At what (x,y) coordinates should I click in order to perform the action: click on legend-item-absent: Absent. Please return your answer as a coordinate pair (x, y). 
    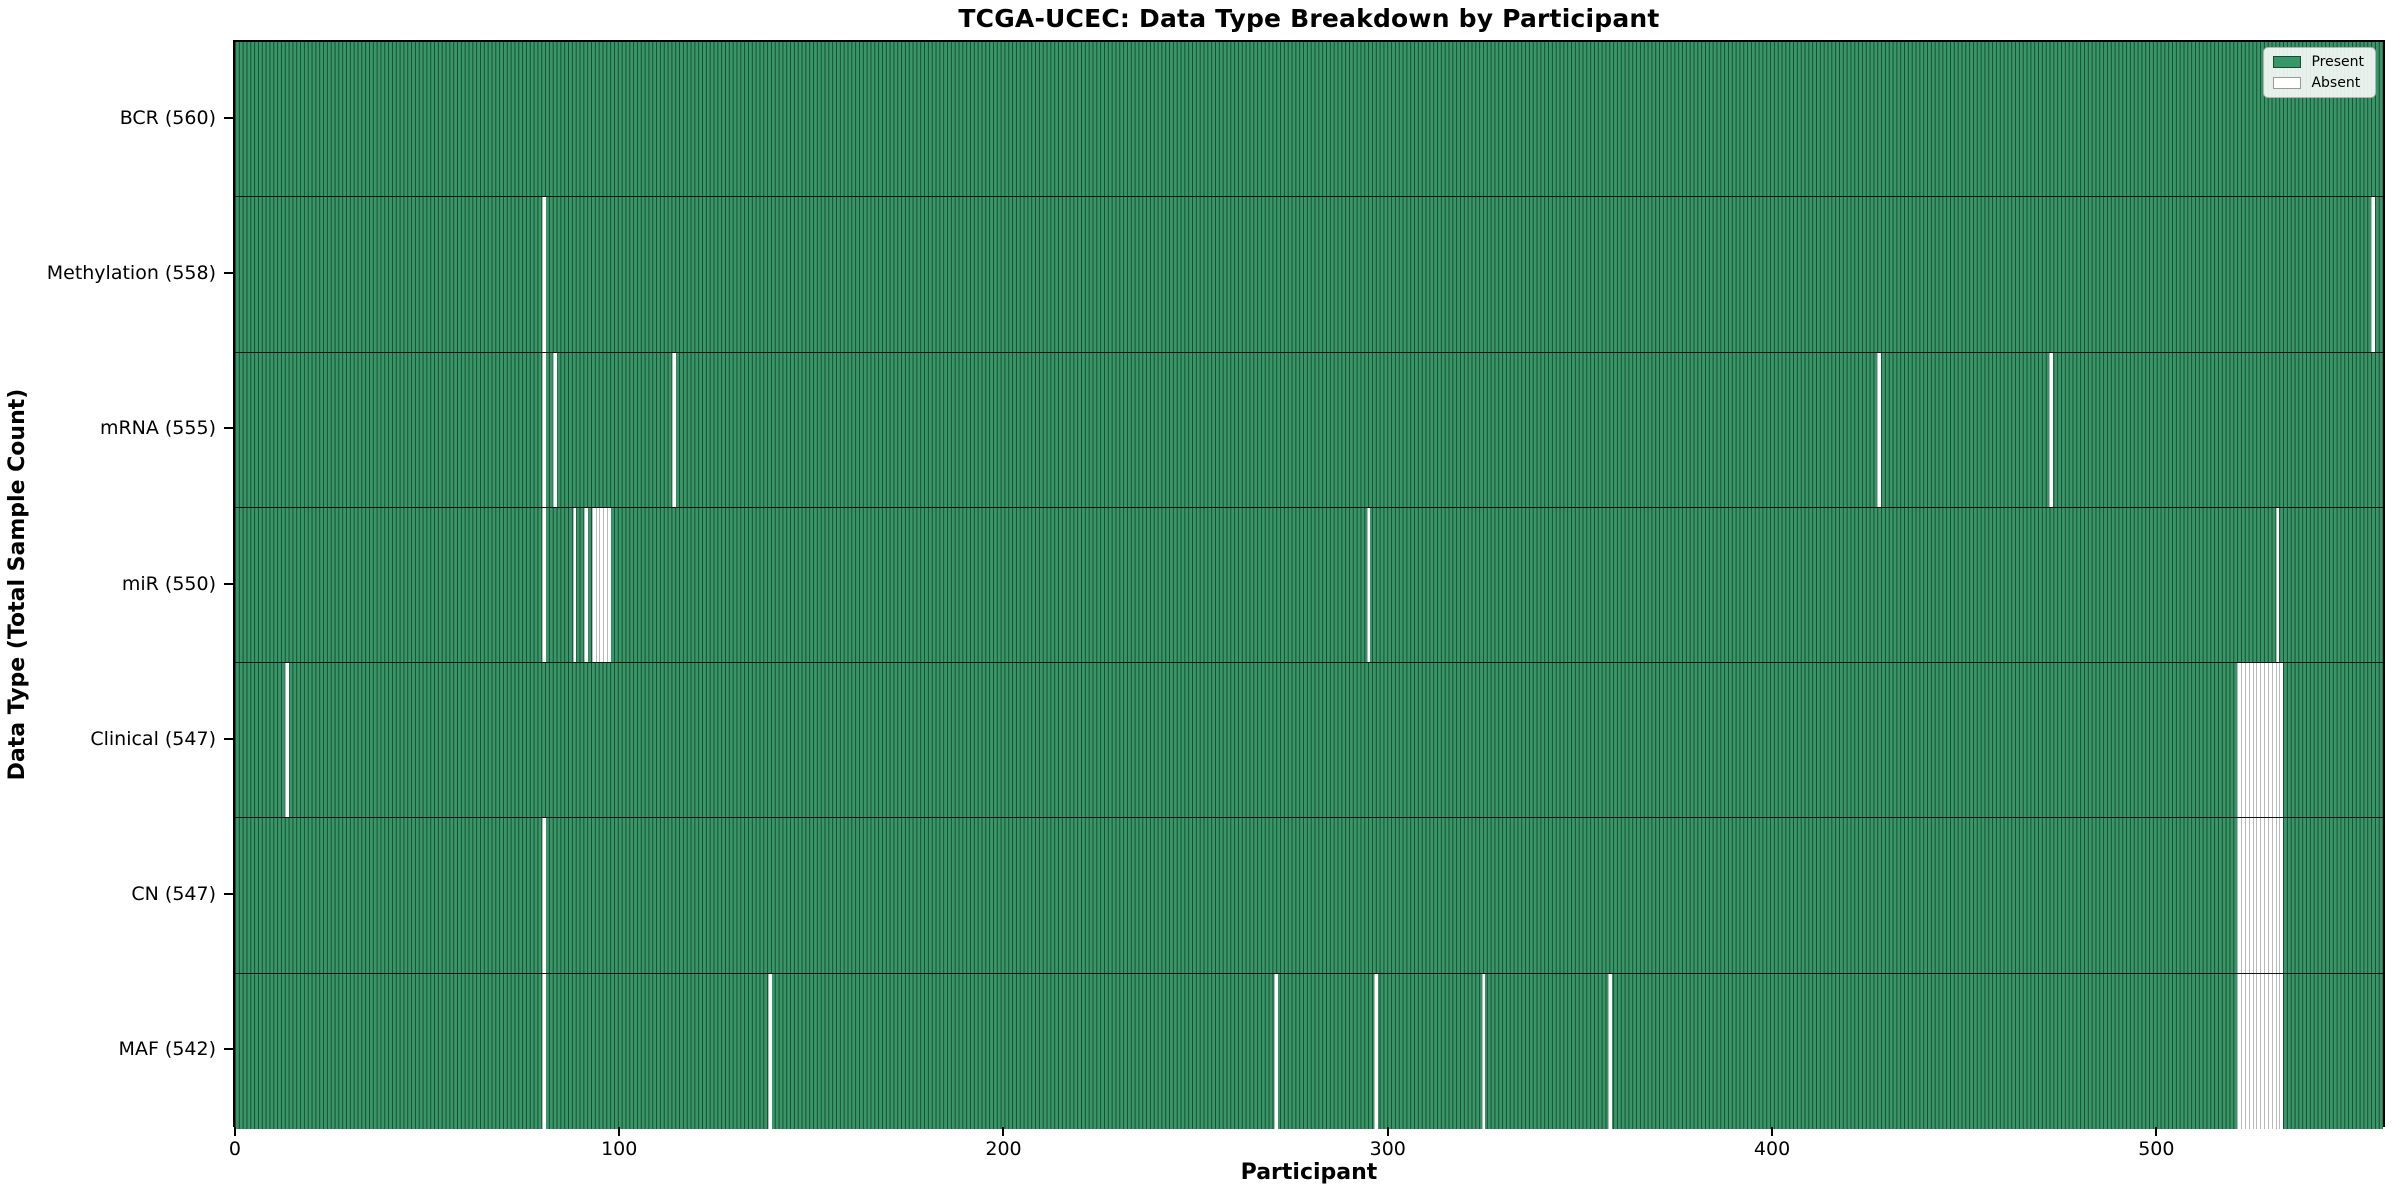
    Looking at the image, I should click on (2318, 83).